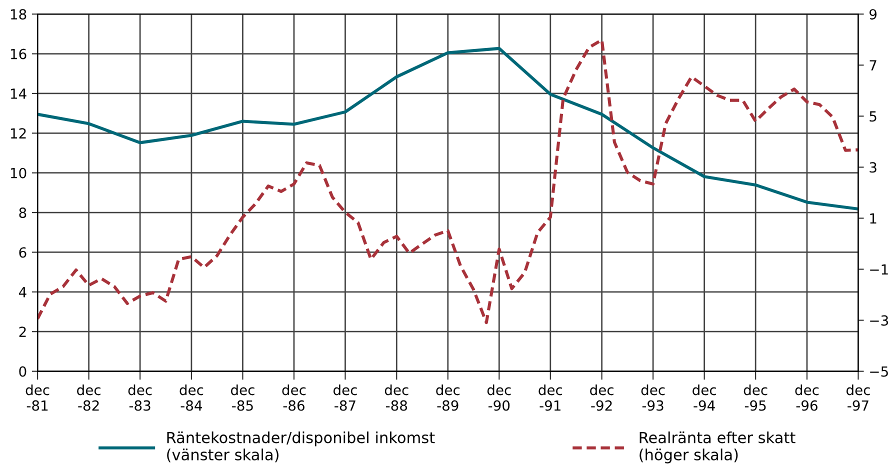 The width and height of the screenshot is (894, 470). I want to click on y-tick-label: 2, so click(22, 331).